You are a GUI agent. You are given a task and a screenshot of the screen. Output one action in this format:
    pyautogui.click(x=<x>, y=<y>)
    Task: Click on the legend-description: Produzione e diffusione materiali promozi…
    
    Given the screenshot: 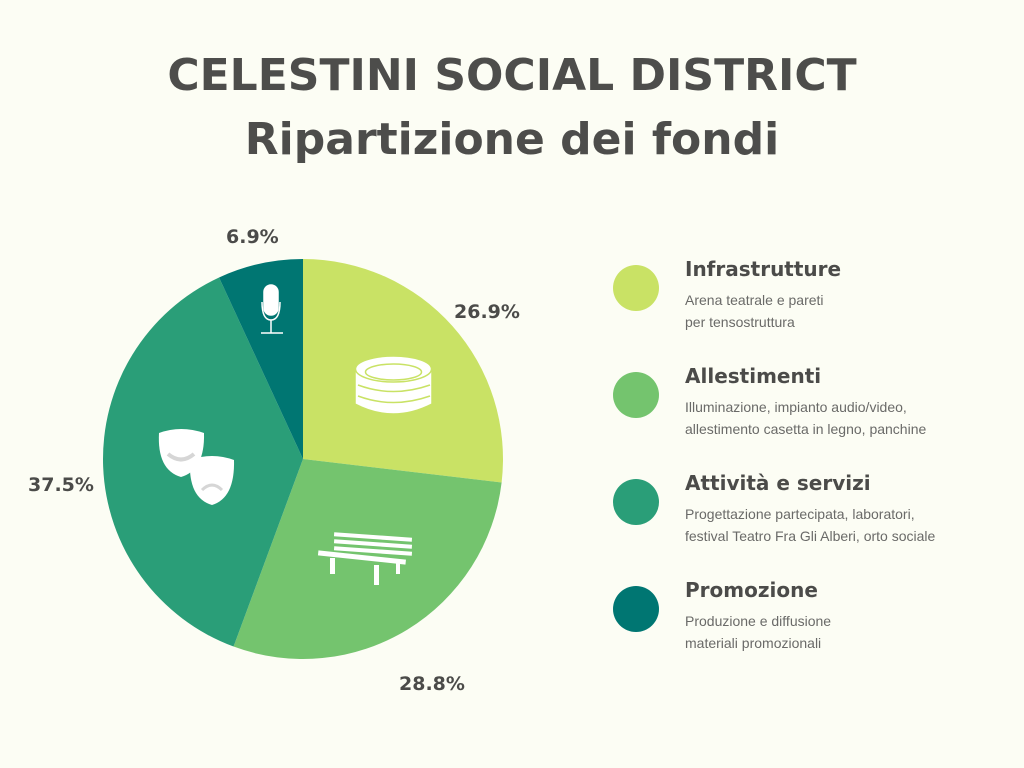 What is the action you would take?
    pyautogui.click(x=758, y=632)
    